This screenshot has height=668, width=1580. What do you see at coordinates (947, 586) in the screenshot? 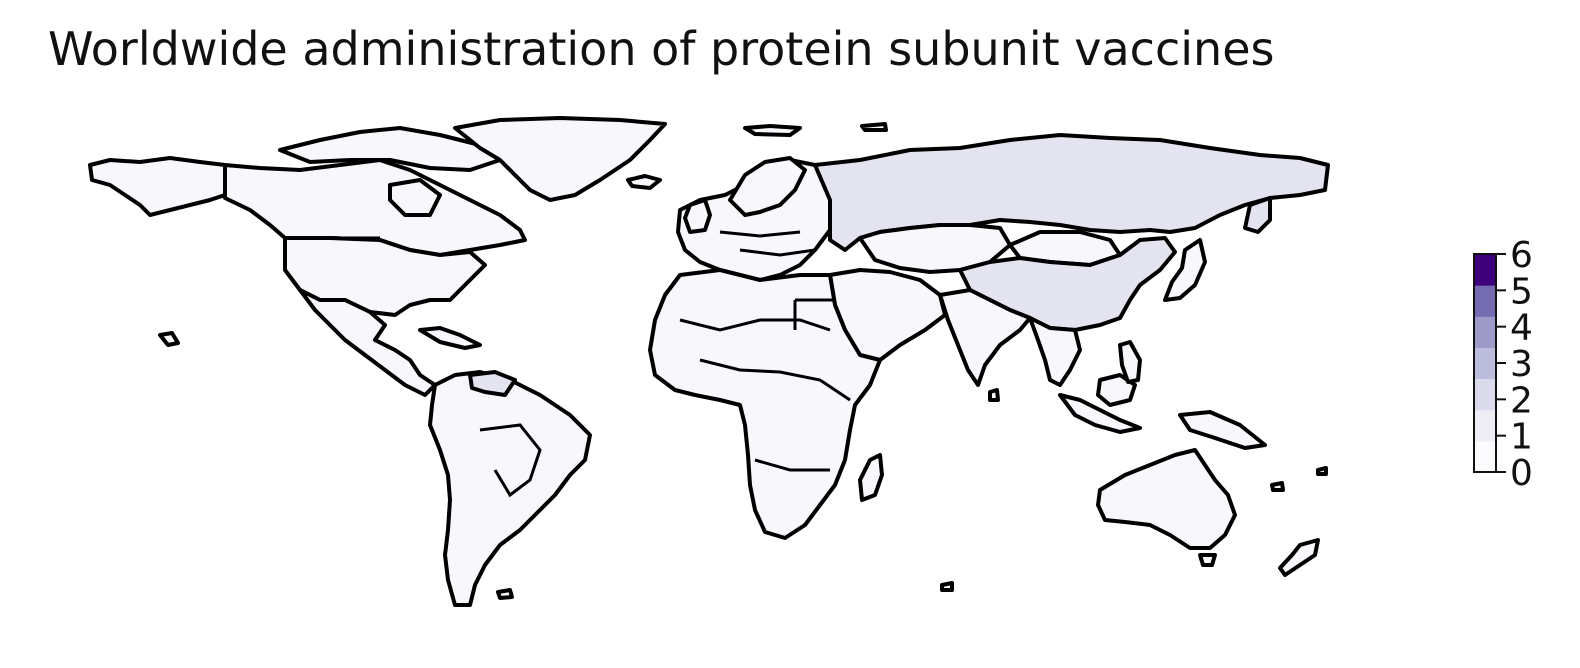
I see `region-kerguelen` at bounding box center [947, 586].